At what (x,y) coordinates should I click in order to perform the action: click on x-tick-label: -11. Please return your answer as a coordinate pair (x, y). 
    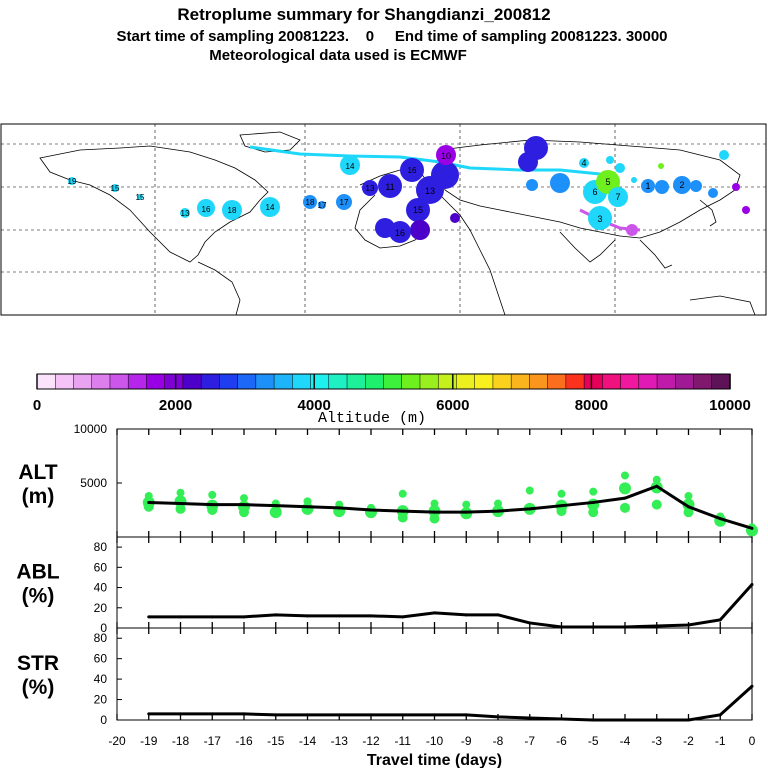
    Looking at the image, I should click on (403, 741).